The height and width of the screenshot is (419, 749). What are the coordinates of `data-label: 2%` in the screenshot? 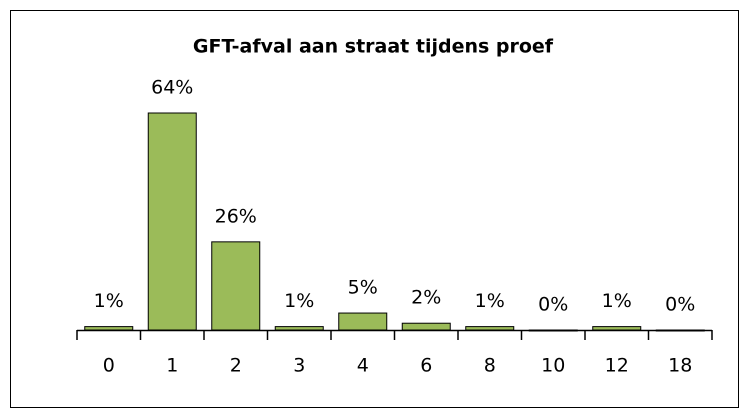 It's located at (426, 298).